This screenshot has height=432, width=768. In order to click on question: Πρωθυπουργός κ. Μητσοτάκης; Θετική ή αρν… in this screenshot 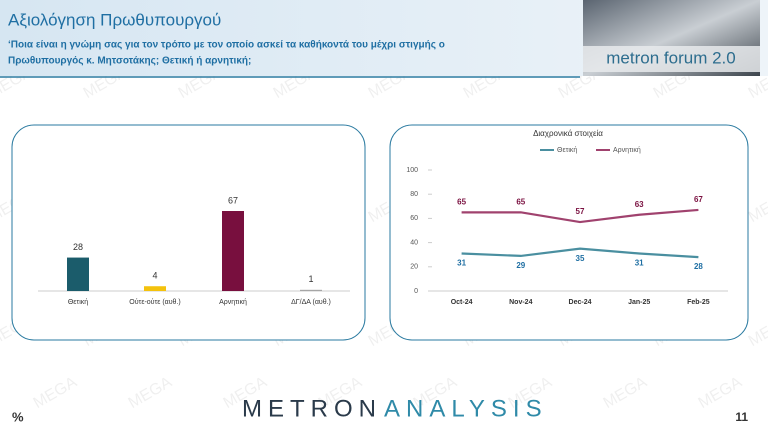, I will do `click(129, 61)`.